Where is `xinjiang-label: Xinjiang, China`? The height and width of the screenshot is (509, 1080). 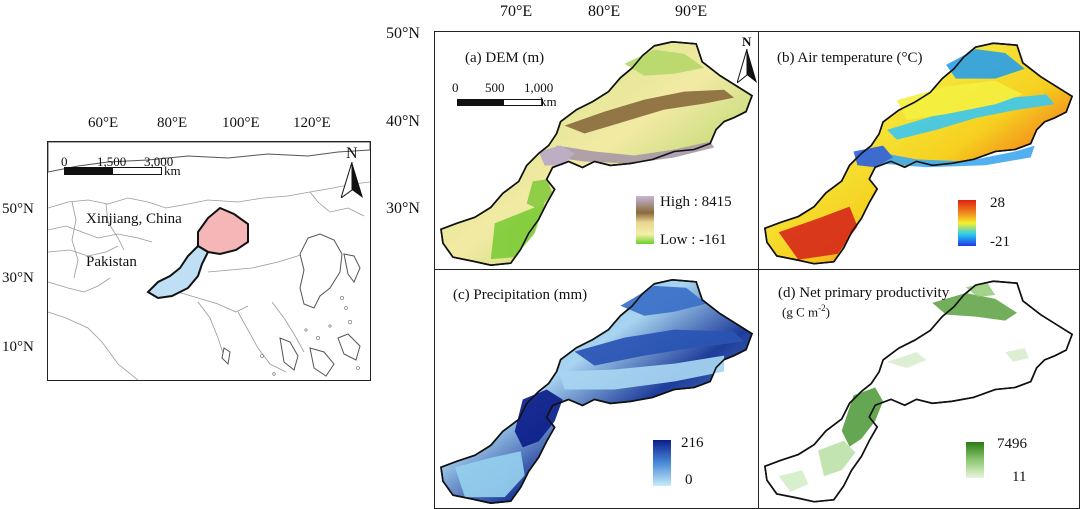
xinjiang-label: Xinjiang, China is located at coordinates (134, 219).